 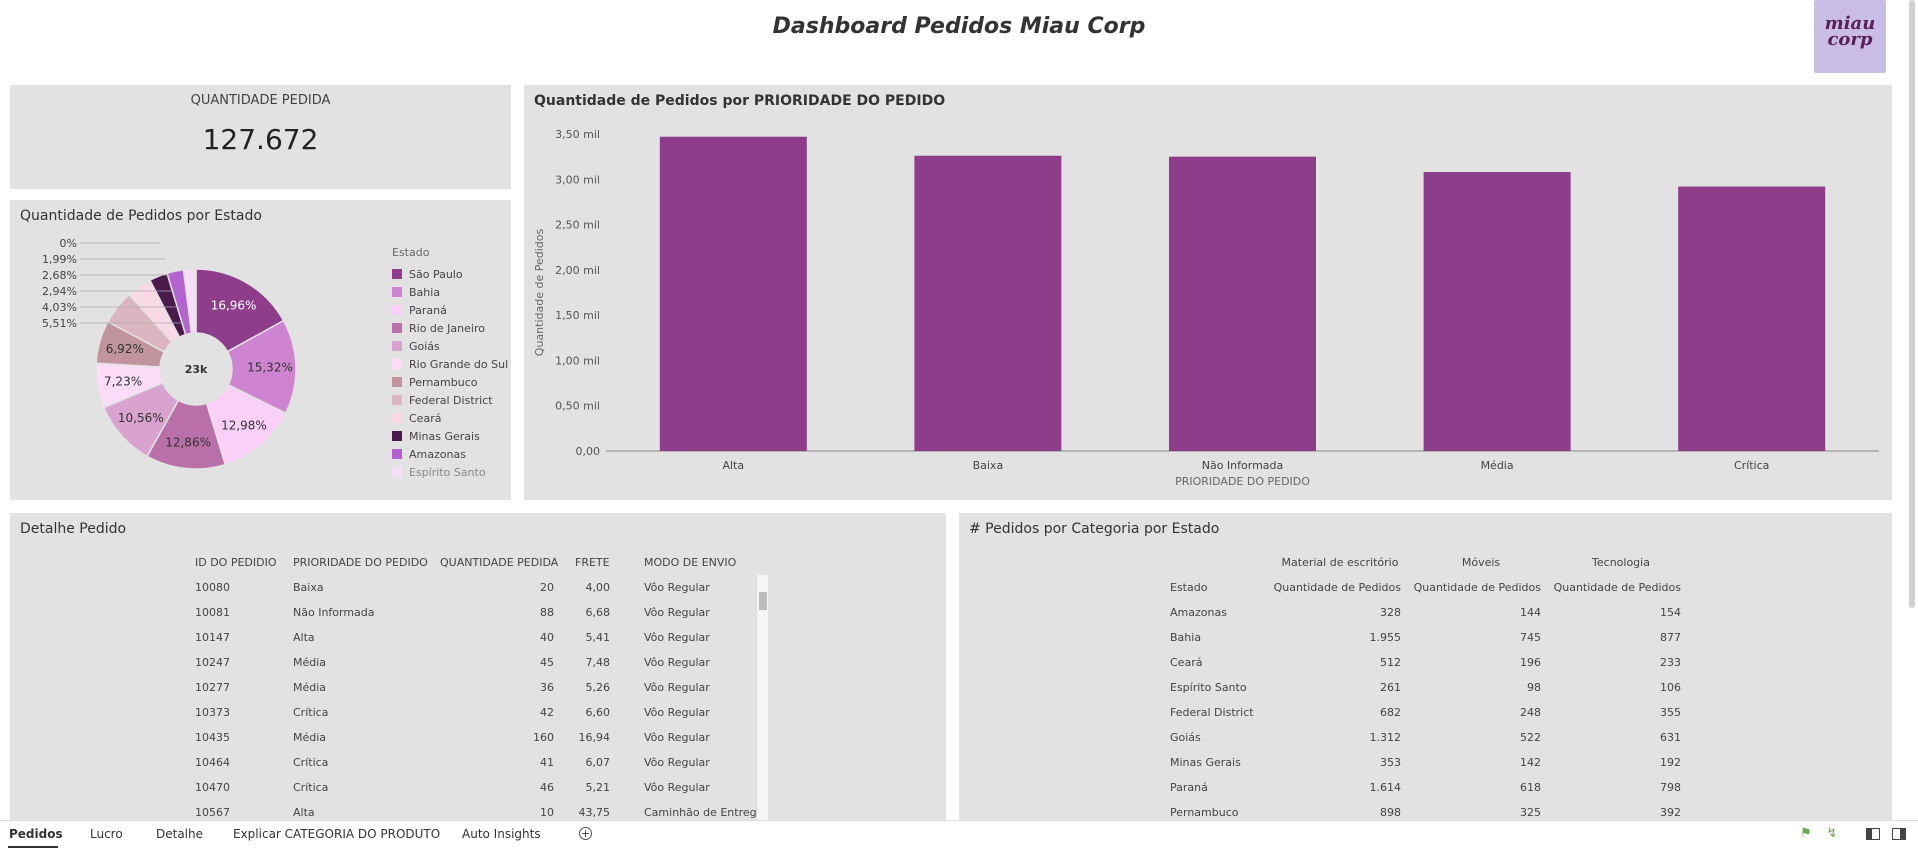 I want to click on legend-item: Ceará, so click(x=450, y=418).